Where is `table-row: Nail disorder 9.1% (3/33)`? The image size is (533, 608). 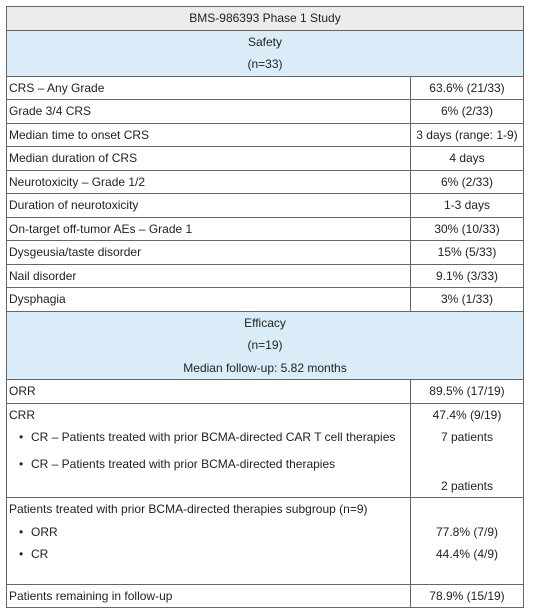 table-row: Nail disorder 9.1% (3/33) is located at coordinates (265, 276).